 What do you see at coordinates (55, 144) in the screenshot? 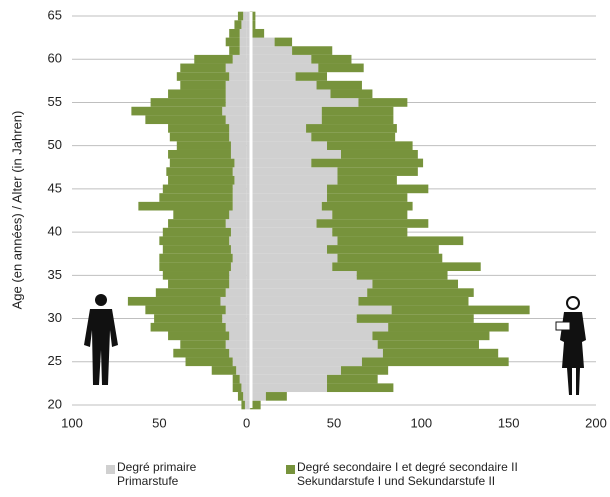
I see `y-tick-label: 50` at bounding box center [55, 144].